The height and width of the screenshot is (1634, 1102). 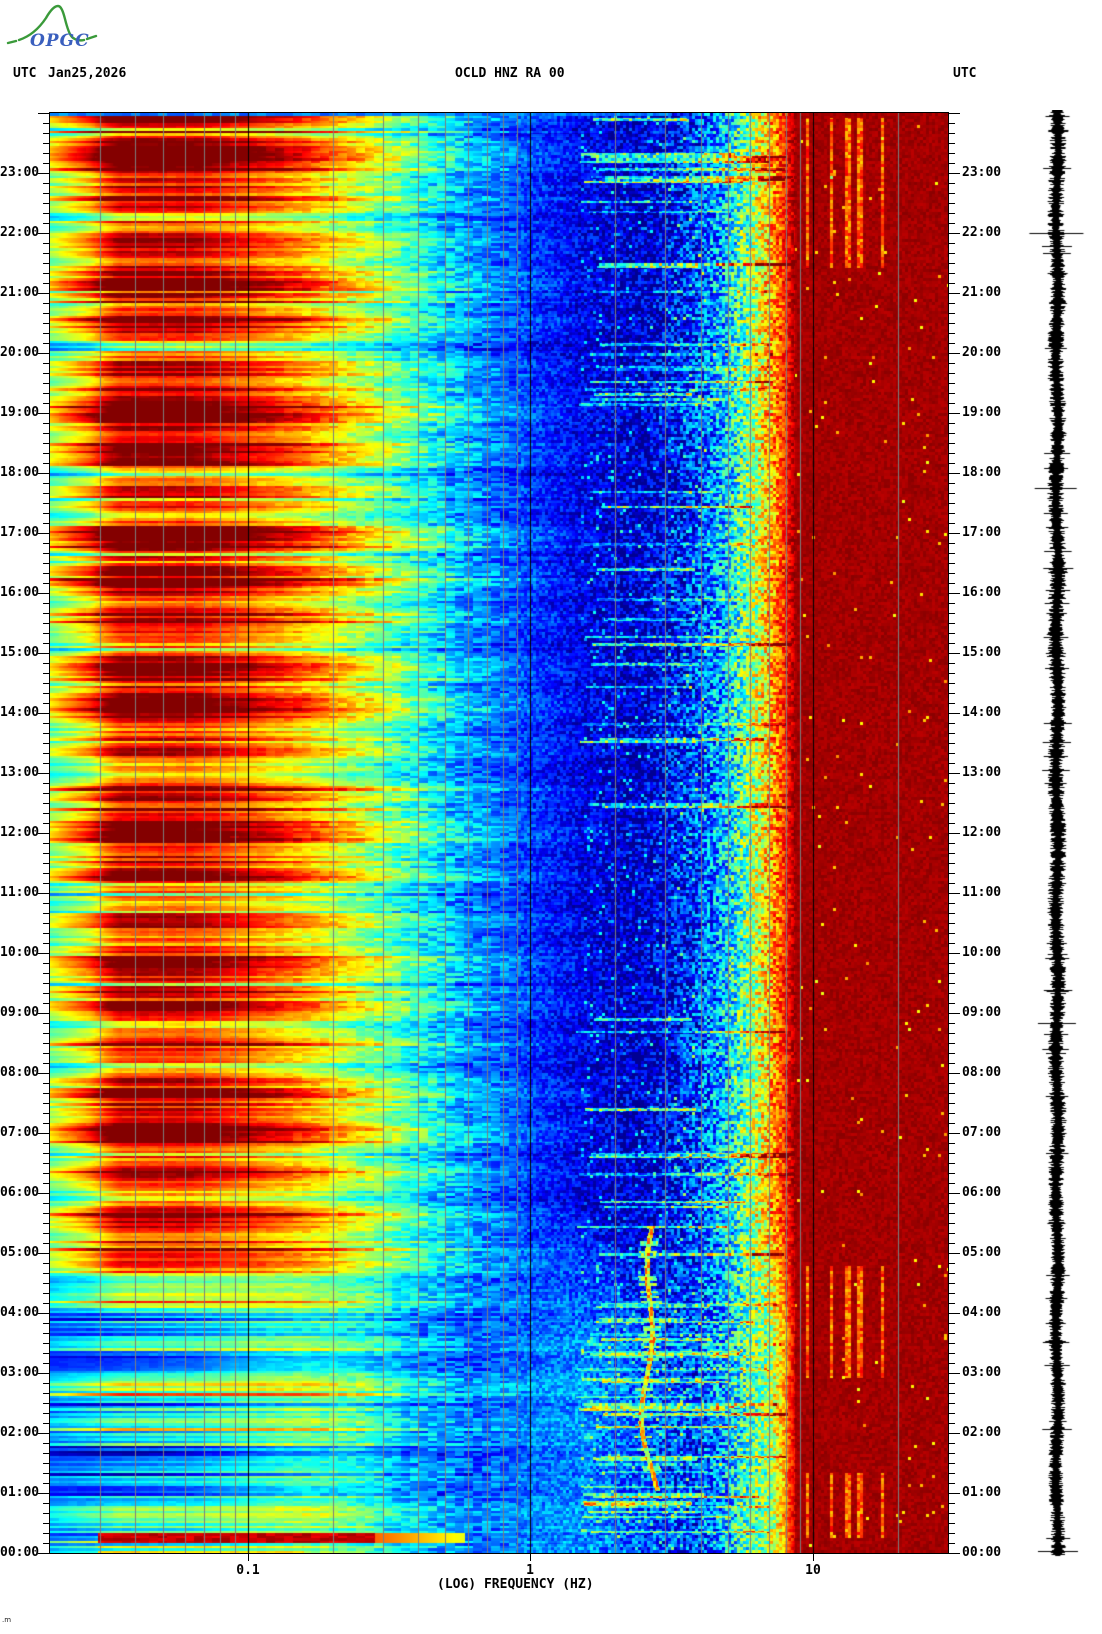 What do you see at coordinates (530, 1570) in the screenshot?
I see `x-tick-label: 1` at bounding box center [530, 1570].